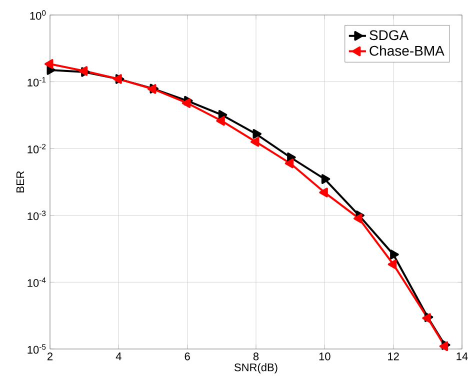 This screenshot has height=387, width=474. I want to click on x-tick-label: 6, so click(187, 356).